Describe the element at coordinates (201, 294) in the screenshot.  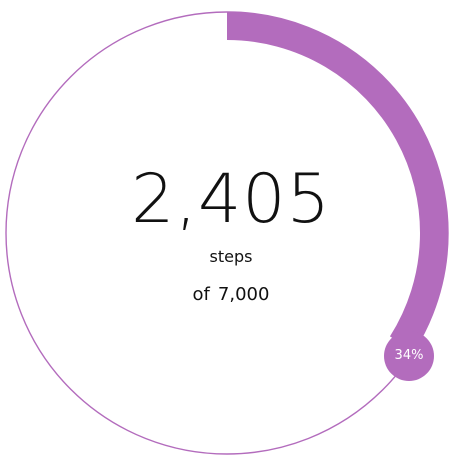
I see `goal-prefix: of` at that location.